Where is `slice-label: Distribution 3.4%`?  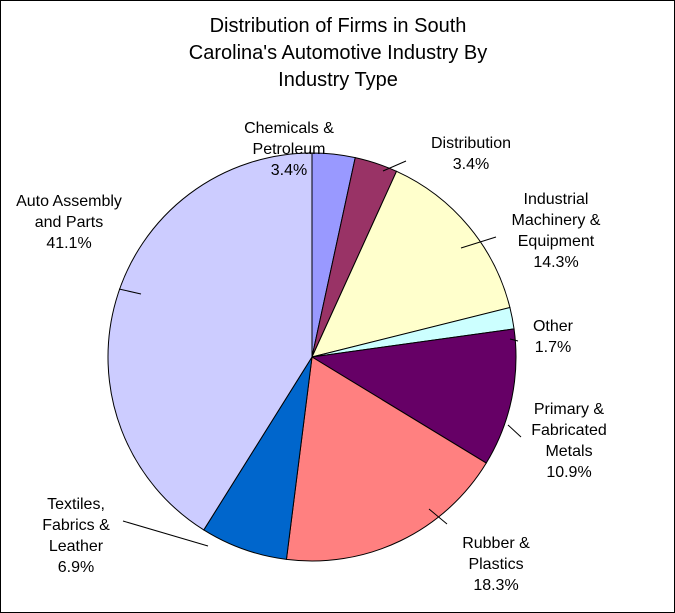 slice-label: Distribution 3.4% is located at coordinates (471, 154).